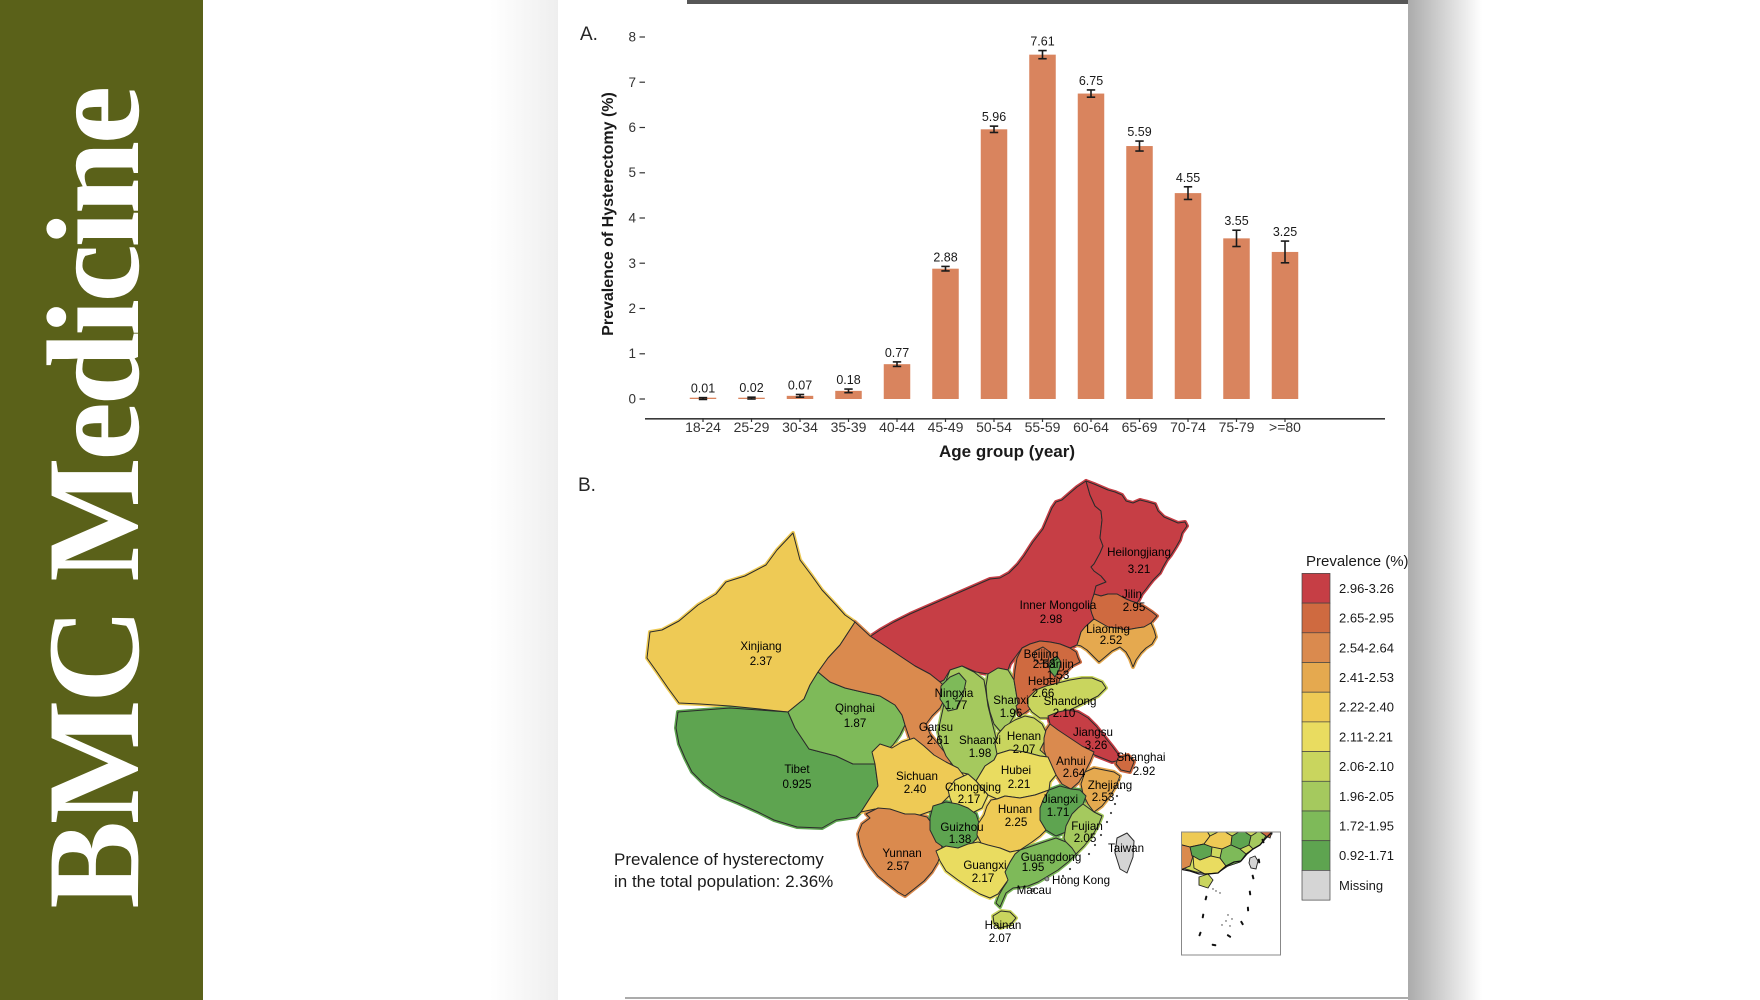 The height and width of the screenshot is (1000, 1760). Describe the element at coordinates (897, 353) in the screenshot. I see `svg-text: 0.77` at that location.